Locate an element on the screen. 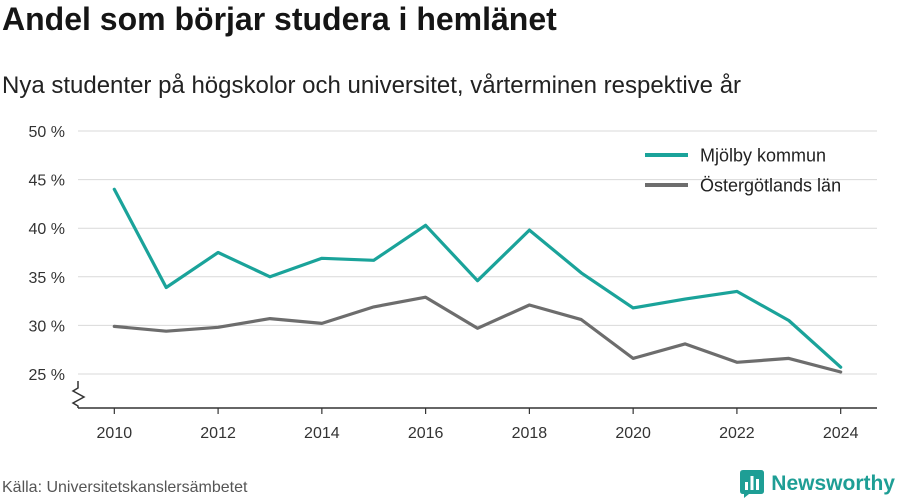 This screenshot has height=500, width=900. legend-item-mjolby-kommun: Mjölby kommun is located at coordinates (735, 156).